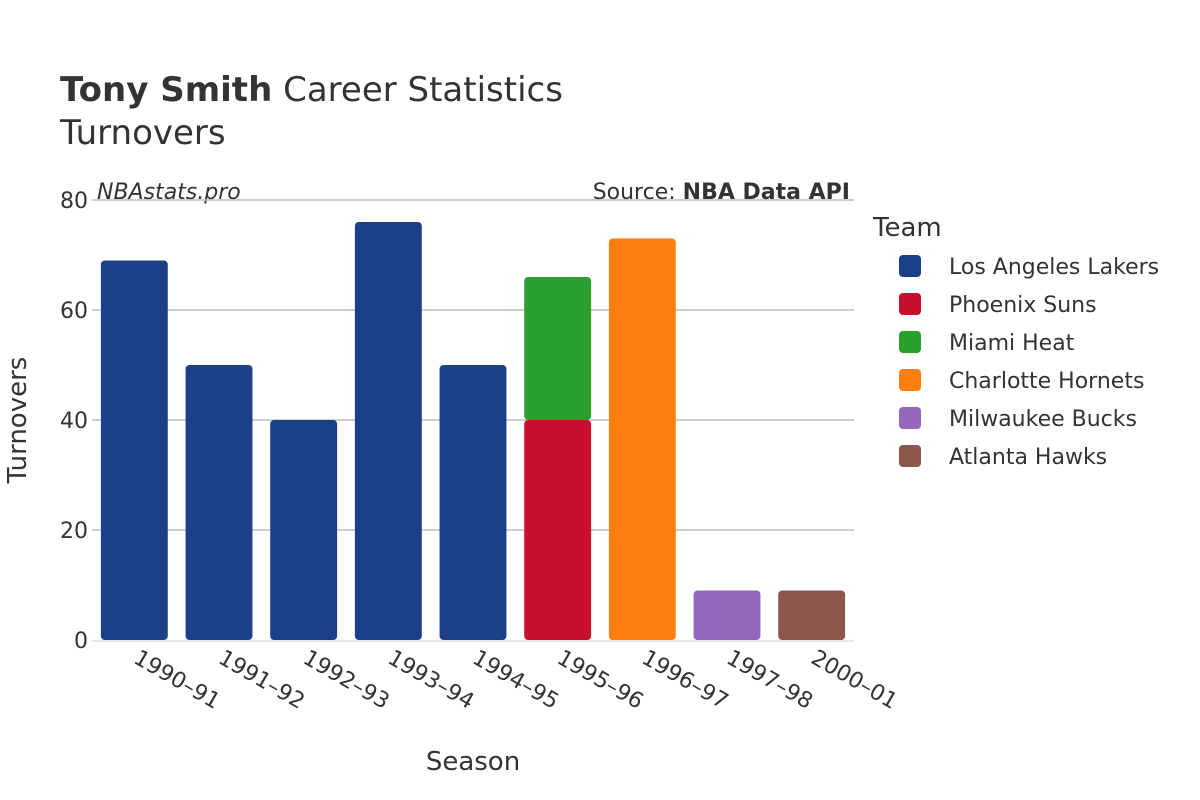  What do you see at coordinates (1012, 343) in the screenshot?
I see `legend-label: Miami Heat` at bounding box center [1012, 343].